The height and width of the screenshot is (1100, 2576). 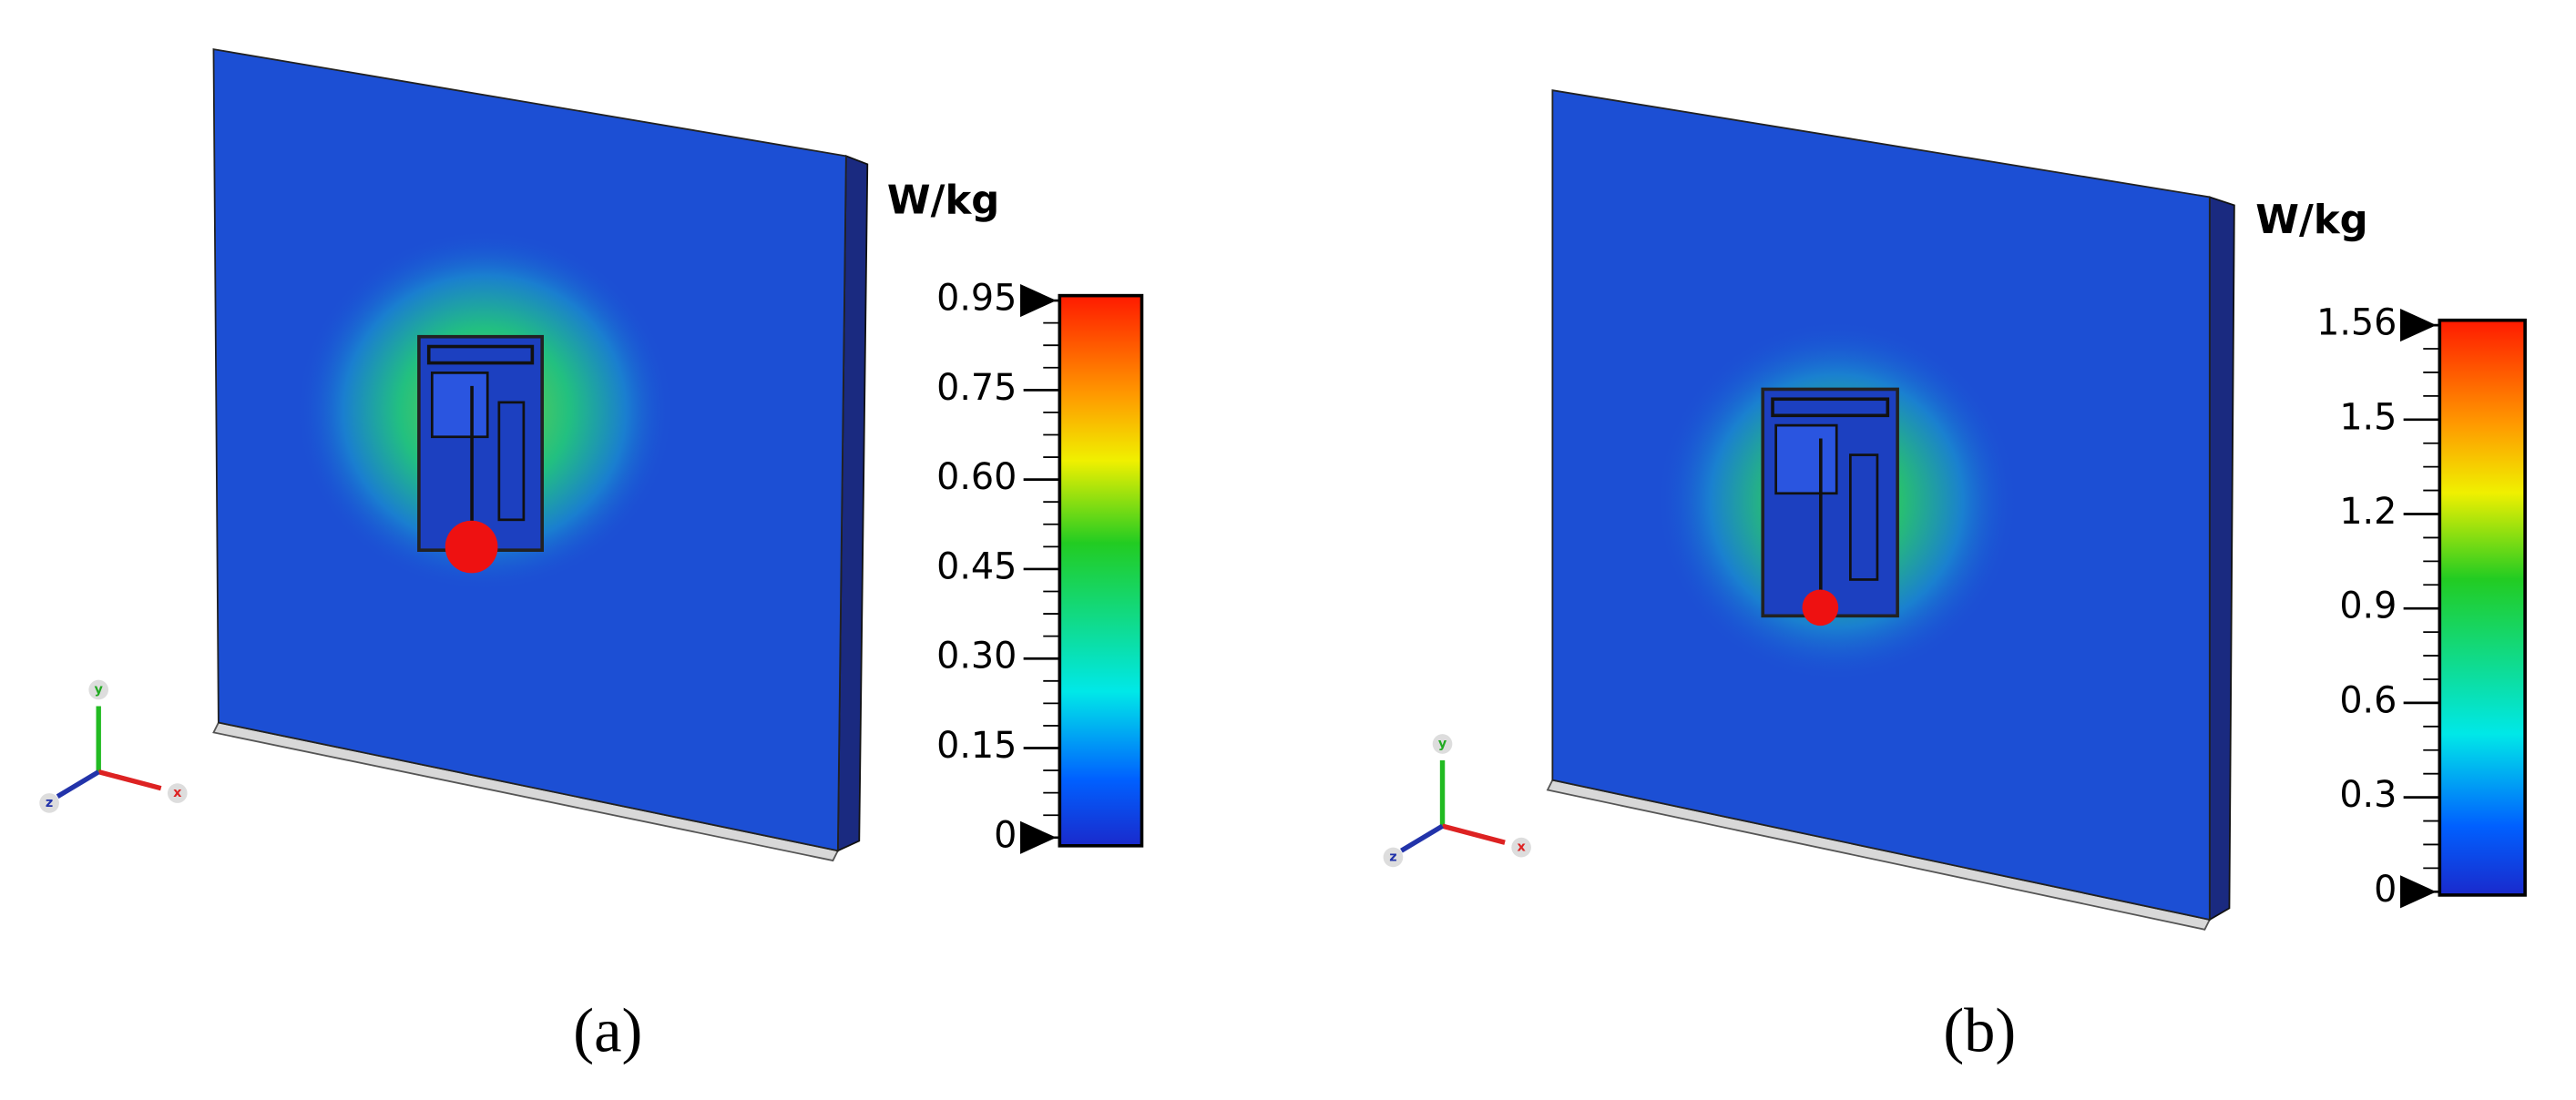 What do you see at coordinates (976, 566) in the screenshot?
I see `tick-label: 0.45` at bounding box center [976, 566].